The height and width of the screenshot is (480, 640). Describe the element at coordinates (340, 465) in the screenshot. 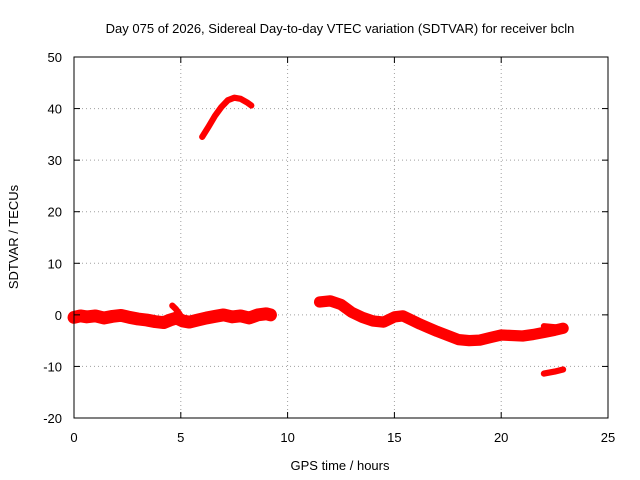

I see `x-axis-label: GPS time / hours` at that location.